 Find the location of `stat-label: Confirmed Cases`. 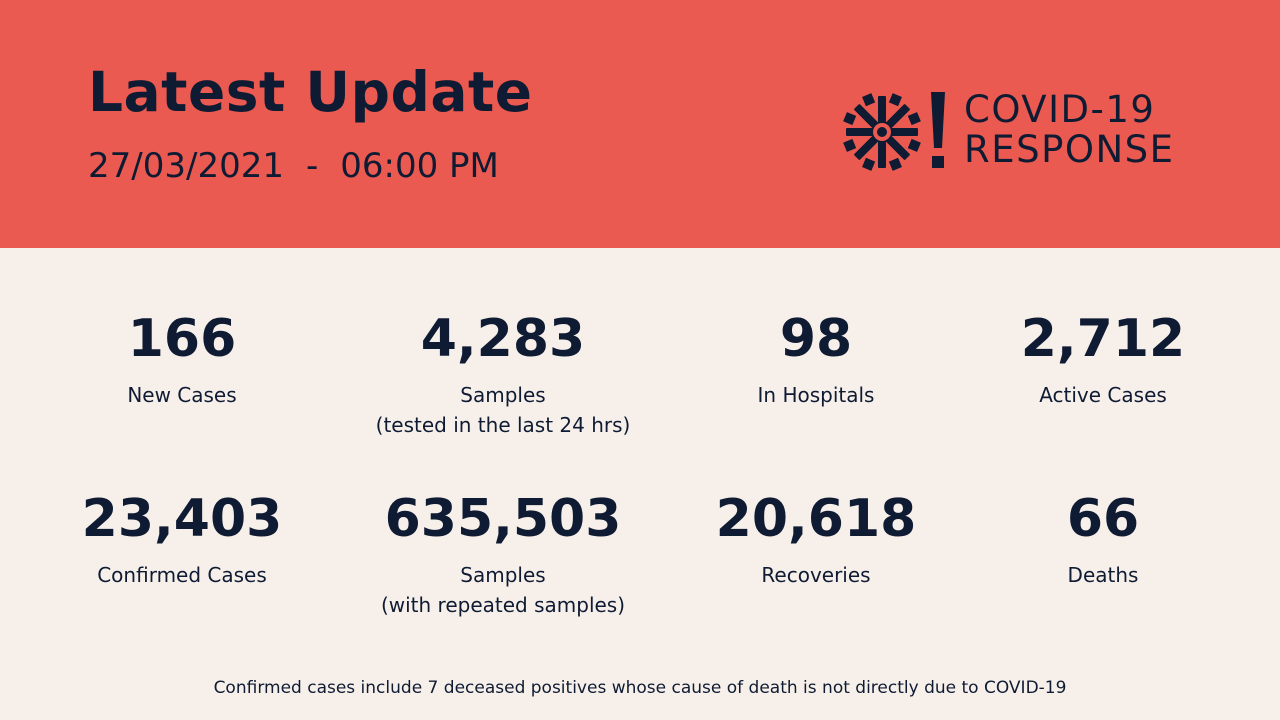

stat-label: Confirmed Cases is located at coordinates (182, 575).